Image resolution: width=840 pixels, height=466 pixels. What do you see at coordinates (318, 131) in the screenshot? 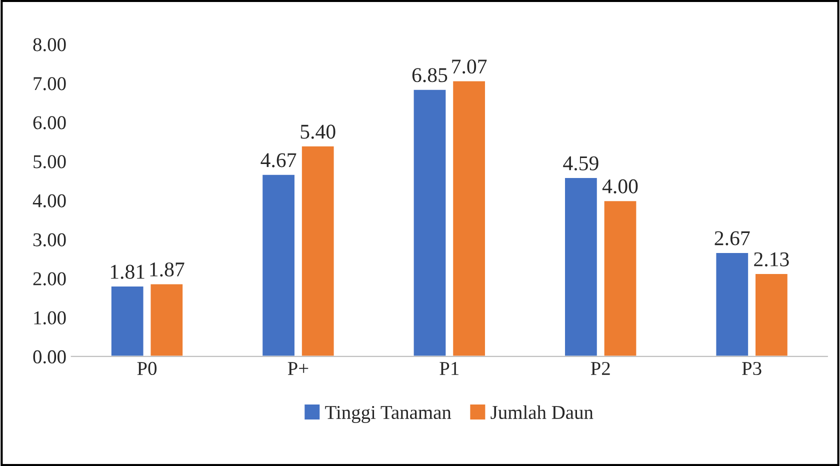
I see `data-label: 5.40` at bounding box center [318, 131].